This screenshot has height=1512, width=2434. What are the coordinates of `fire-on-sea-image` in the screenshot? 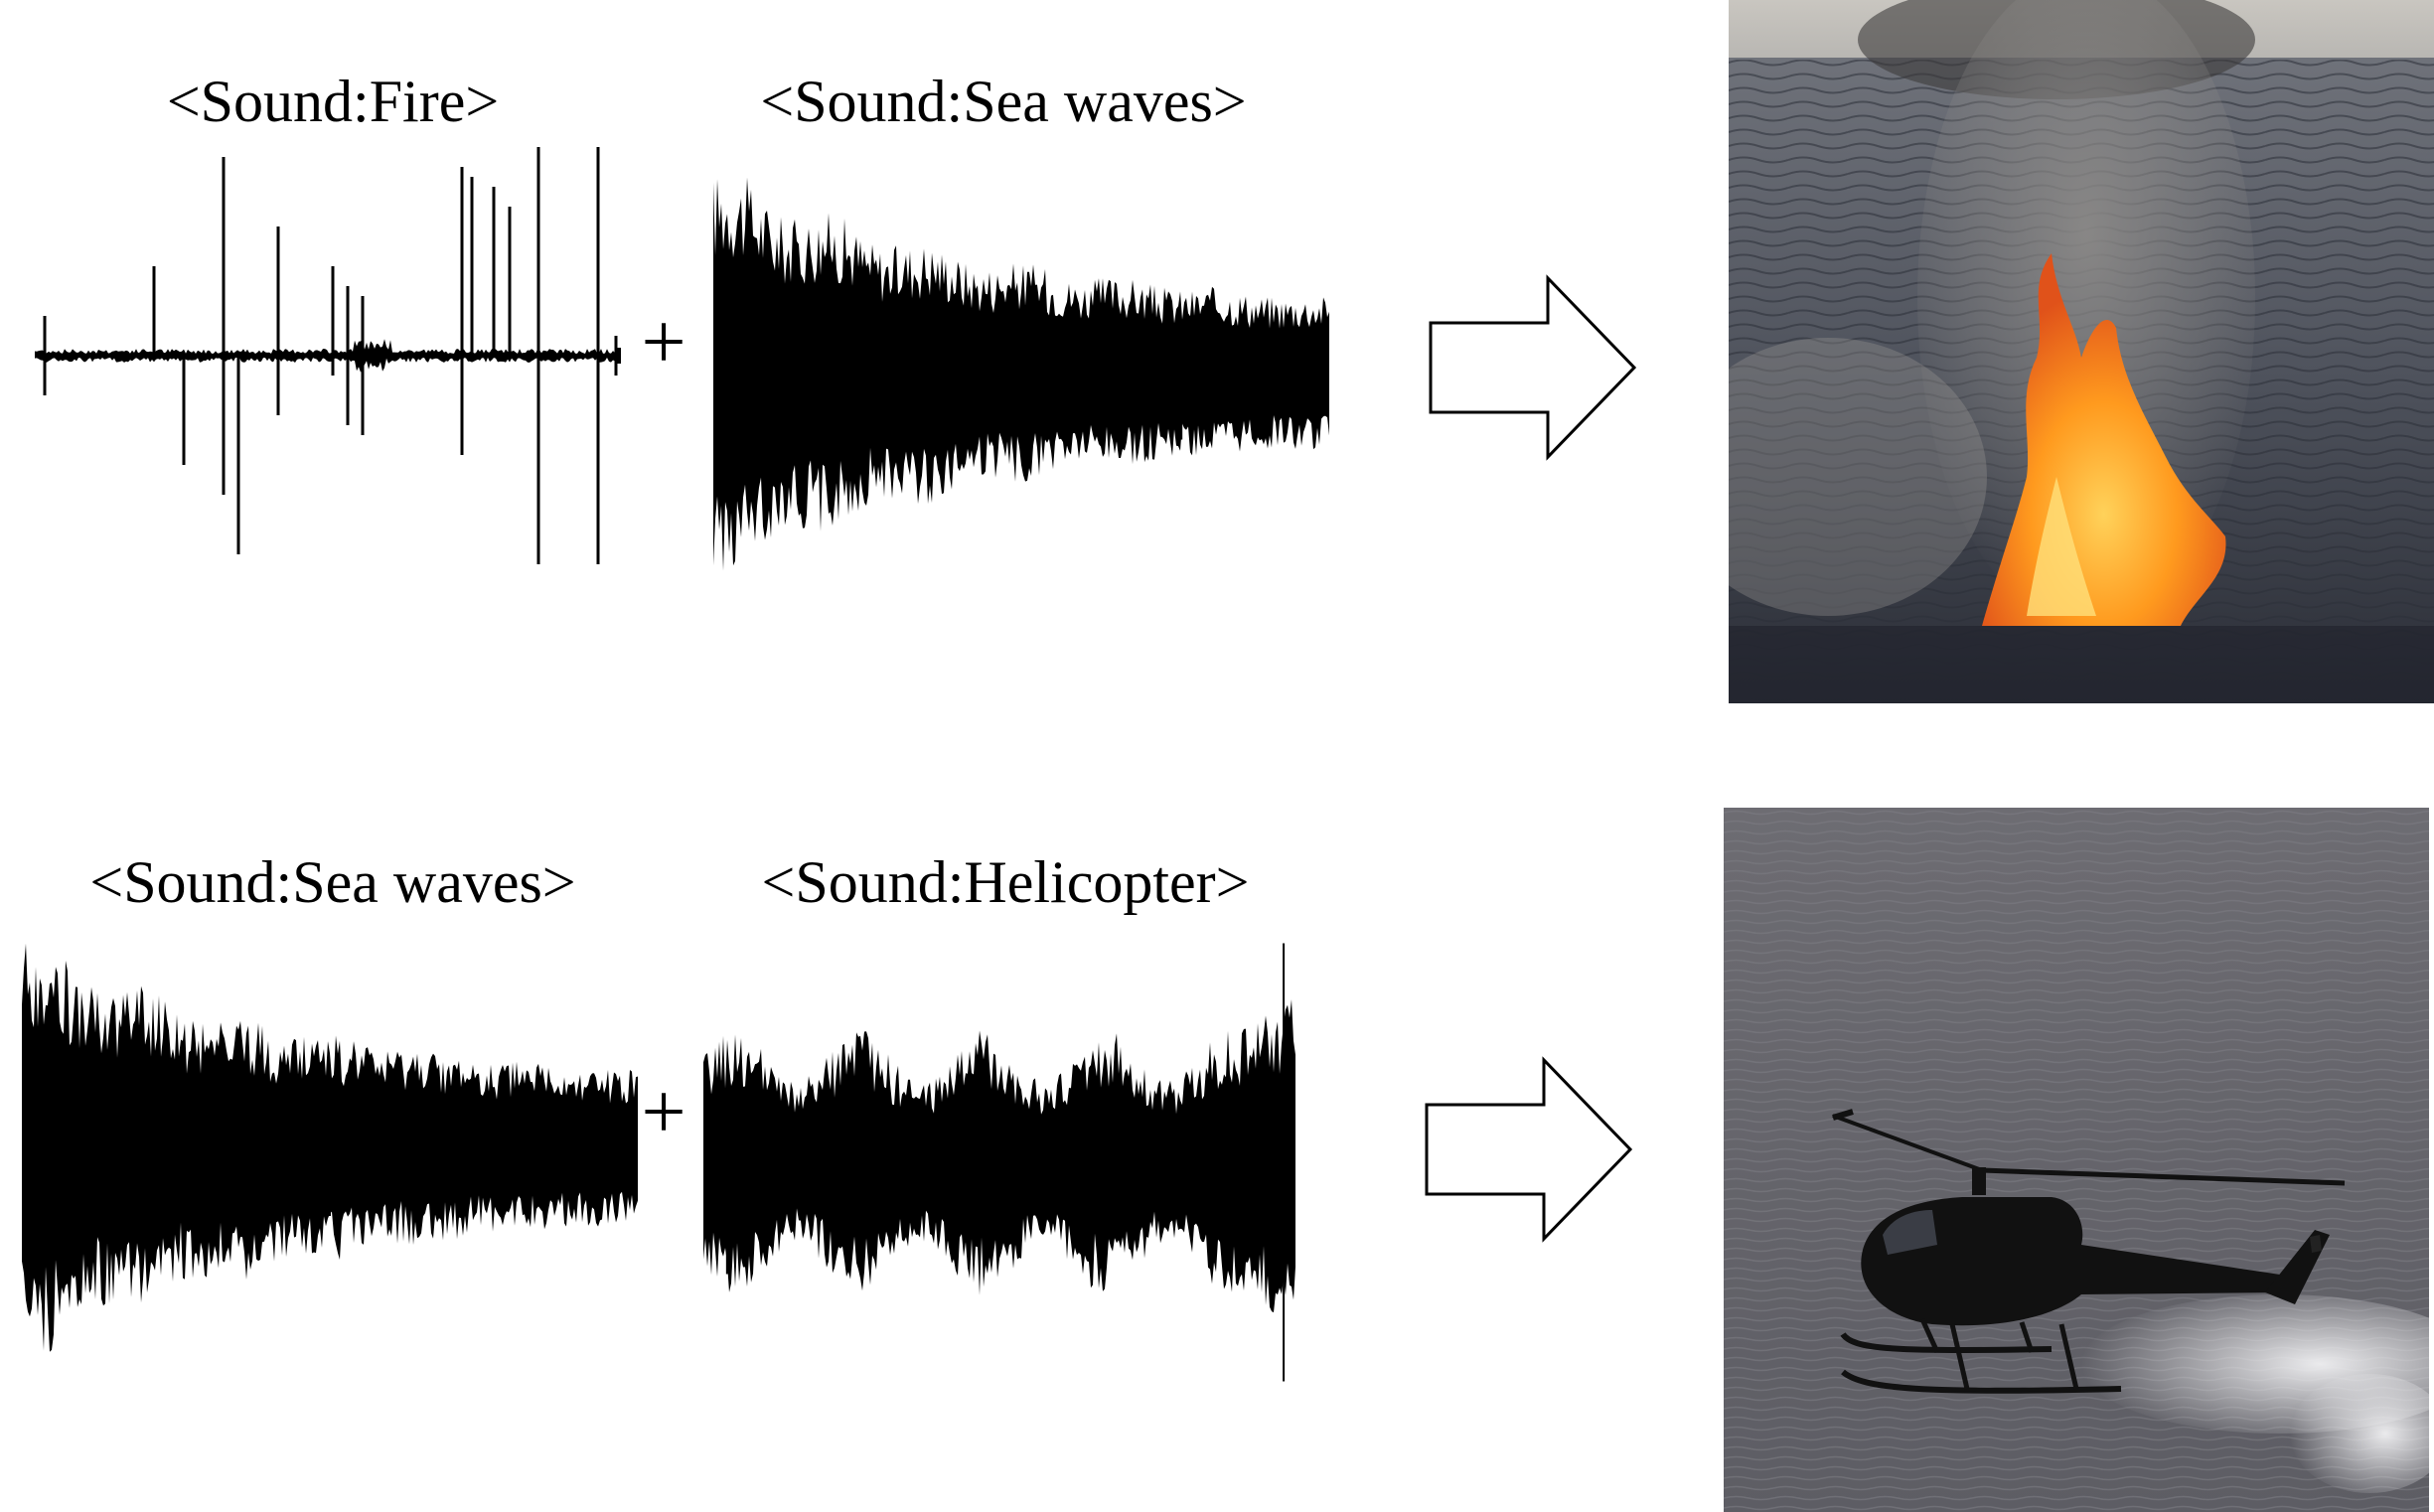 It's located at (2081, 351).